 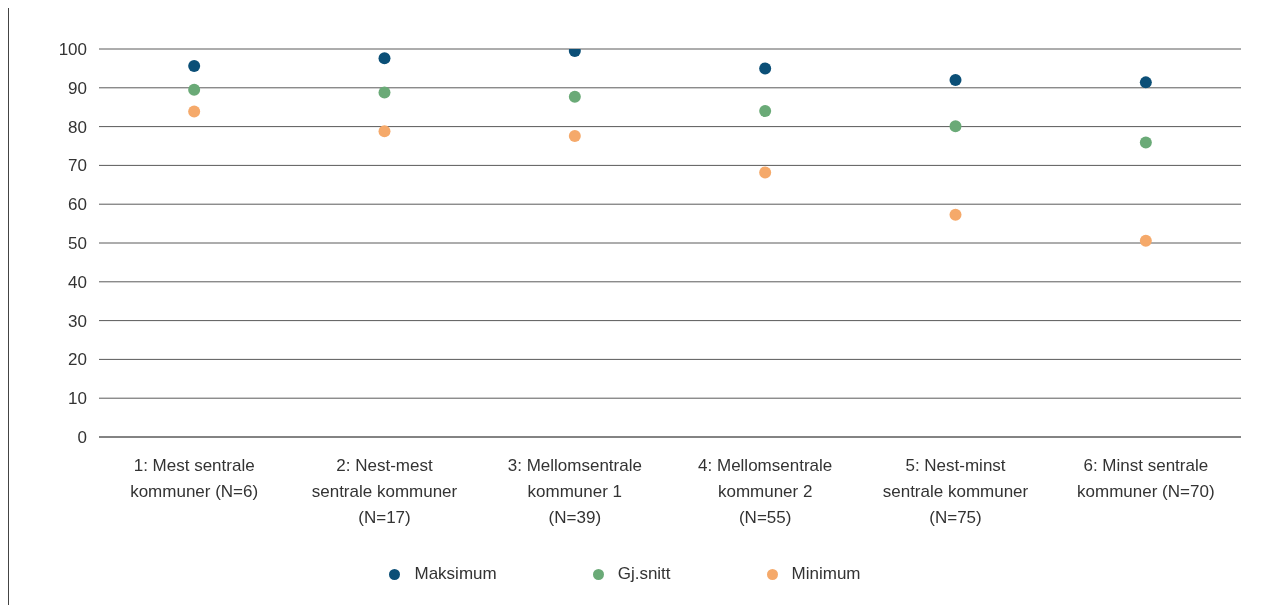 I want to click on y-tick-label: 100, so click(x=72, y=50).